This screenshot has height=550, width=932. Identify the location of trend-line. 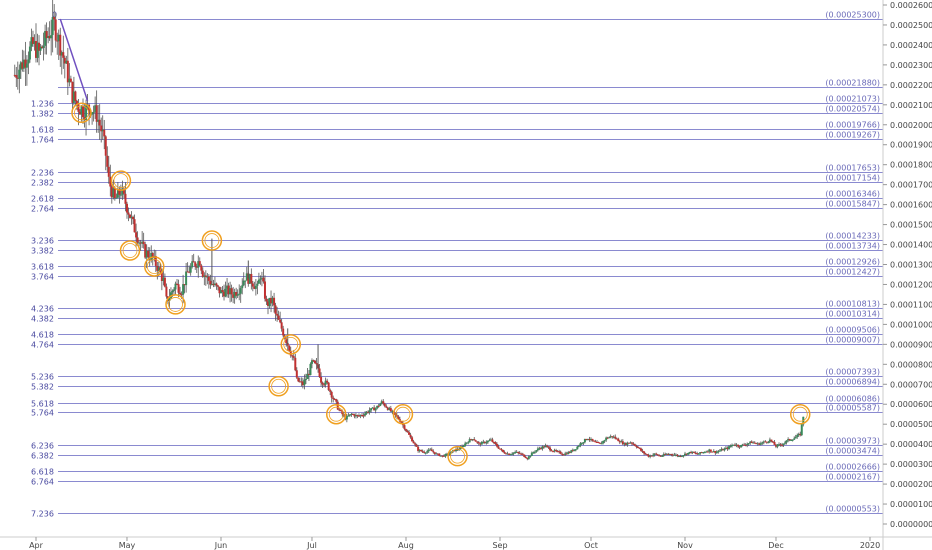
(74, 60).